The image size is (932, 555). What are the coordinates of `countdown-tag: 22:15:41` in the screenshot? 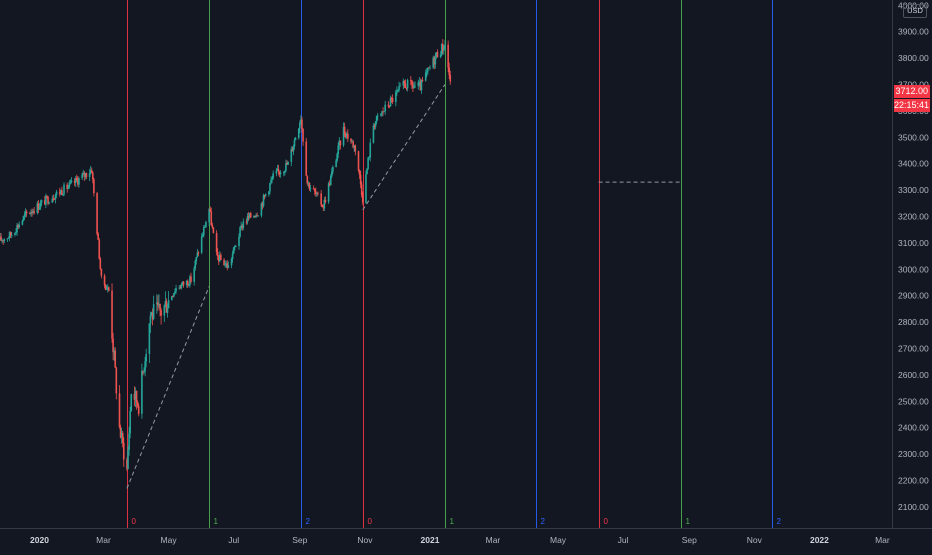 It's located at (912, 105).